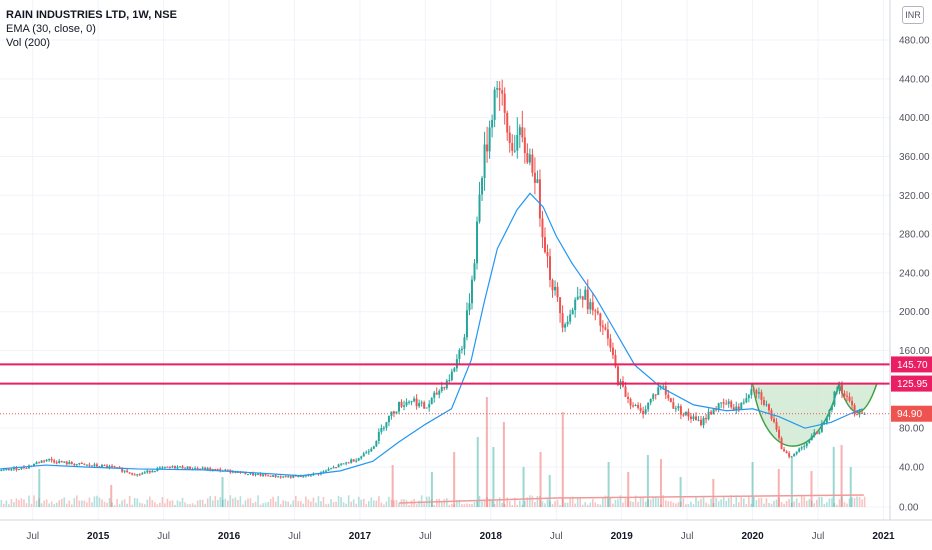  Describe the element at coordinates (51, 29) in the screenshot. I see `ema-legend: EMA (30, close, 0)` at that location.